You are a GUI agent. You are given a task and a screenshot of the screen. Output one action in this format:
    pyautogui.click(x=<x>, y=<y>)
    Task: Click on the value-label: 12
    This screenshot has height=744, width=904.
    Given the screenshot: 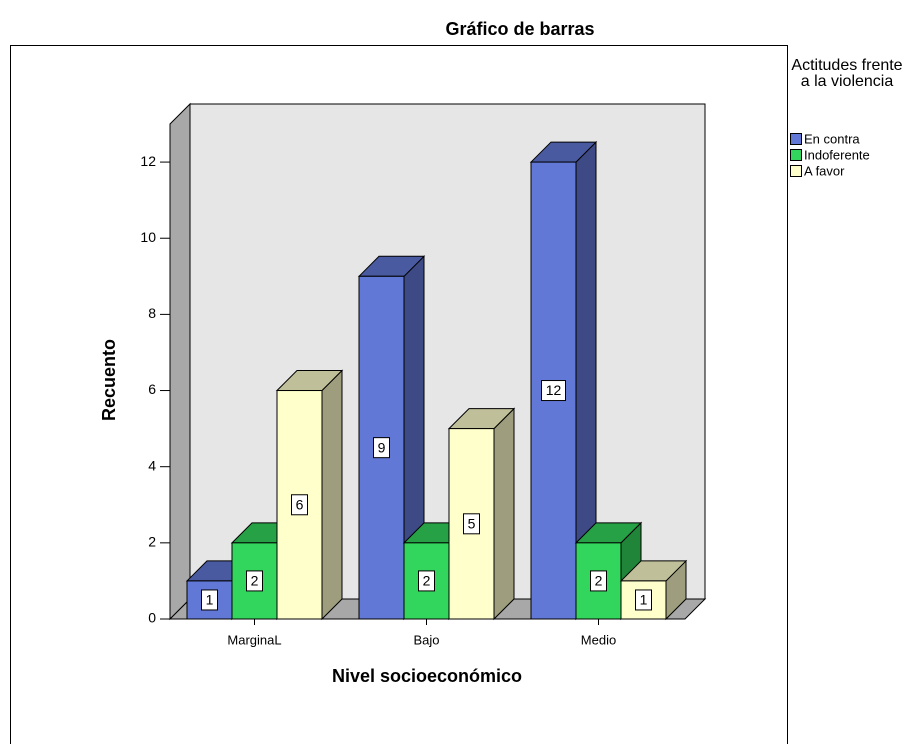 What is the action you would take?
    pyautogui.click(x=554, y=390)
    